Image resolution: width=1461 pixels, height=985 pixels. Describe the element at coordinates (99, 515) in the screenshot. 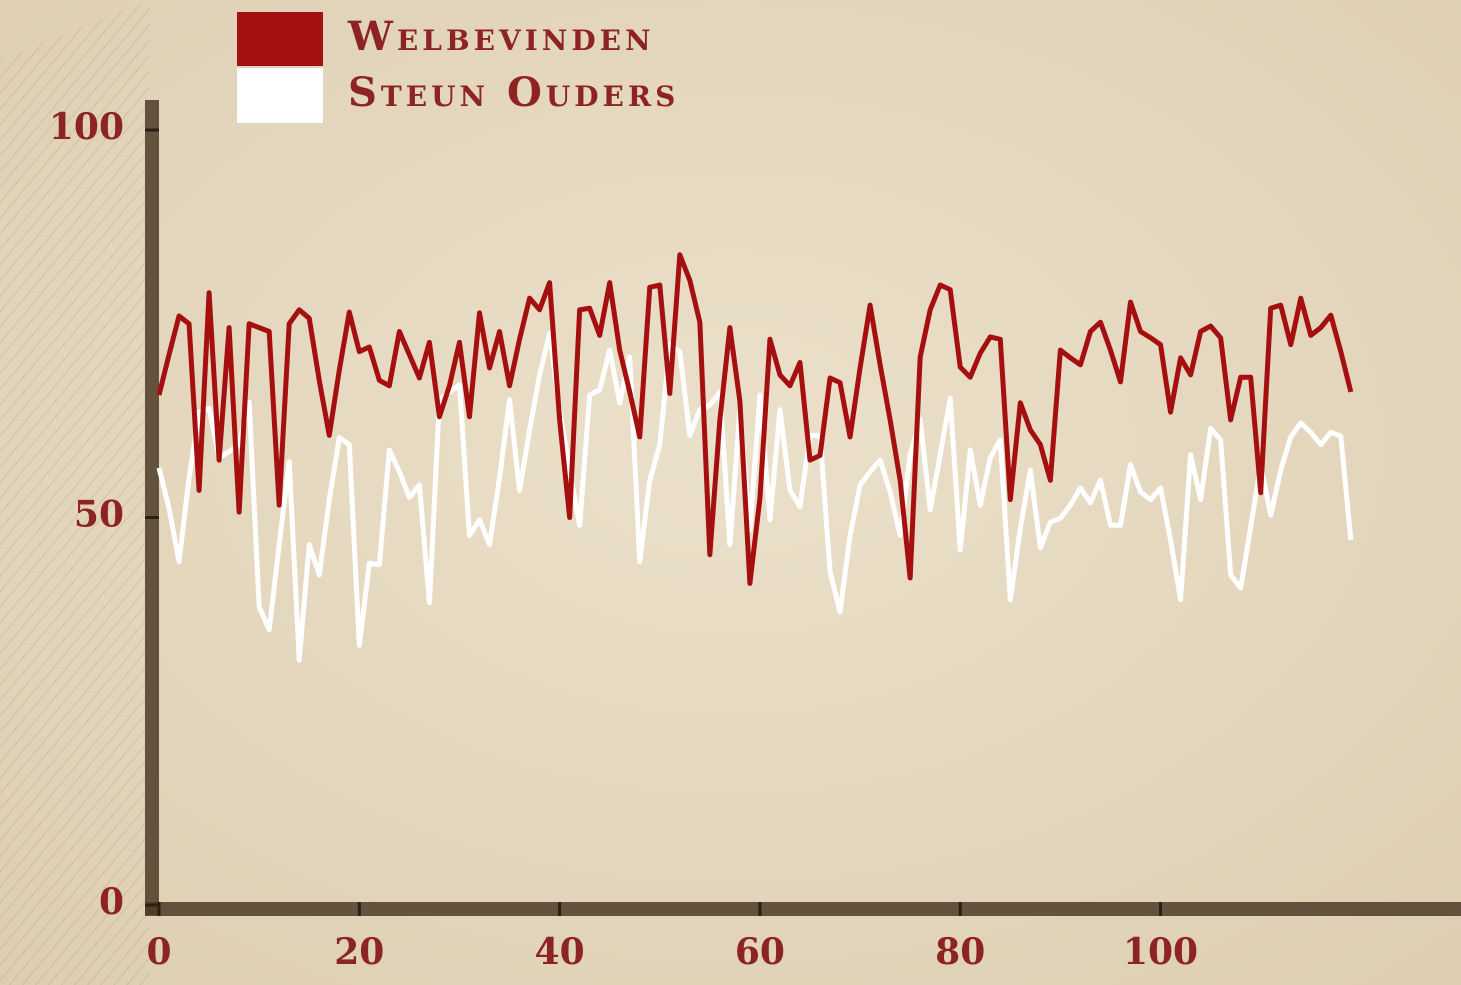

I see `y-tick-label: 50` at that location.